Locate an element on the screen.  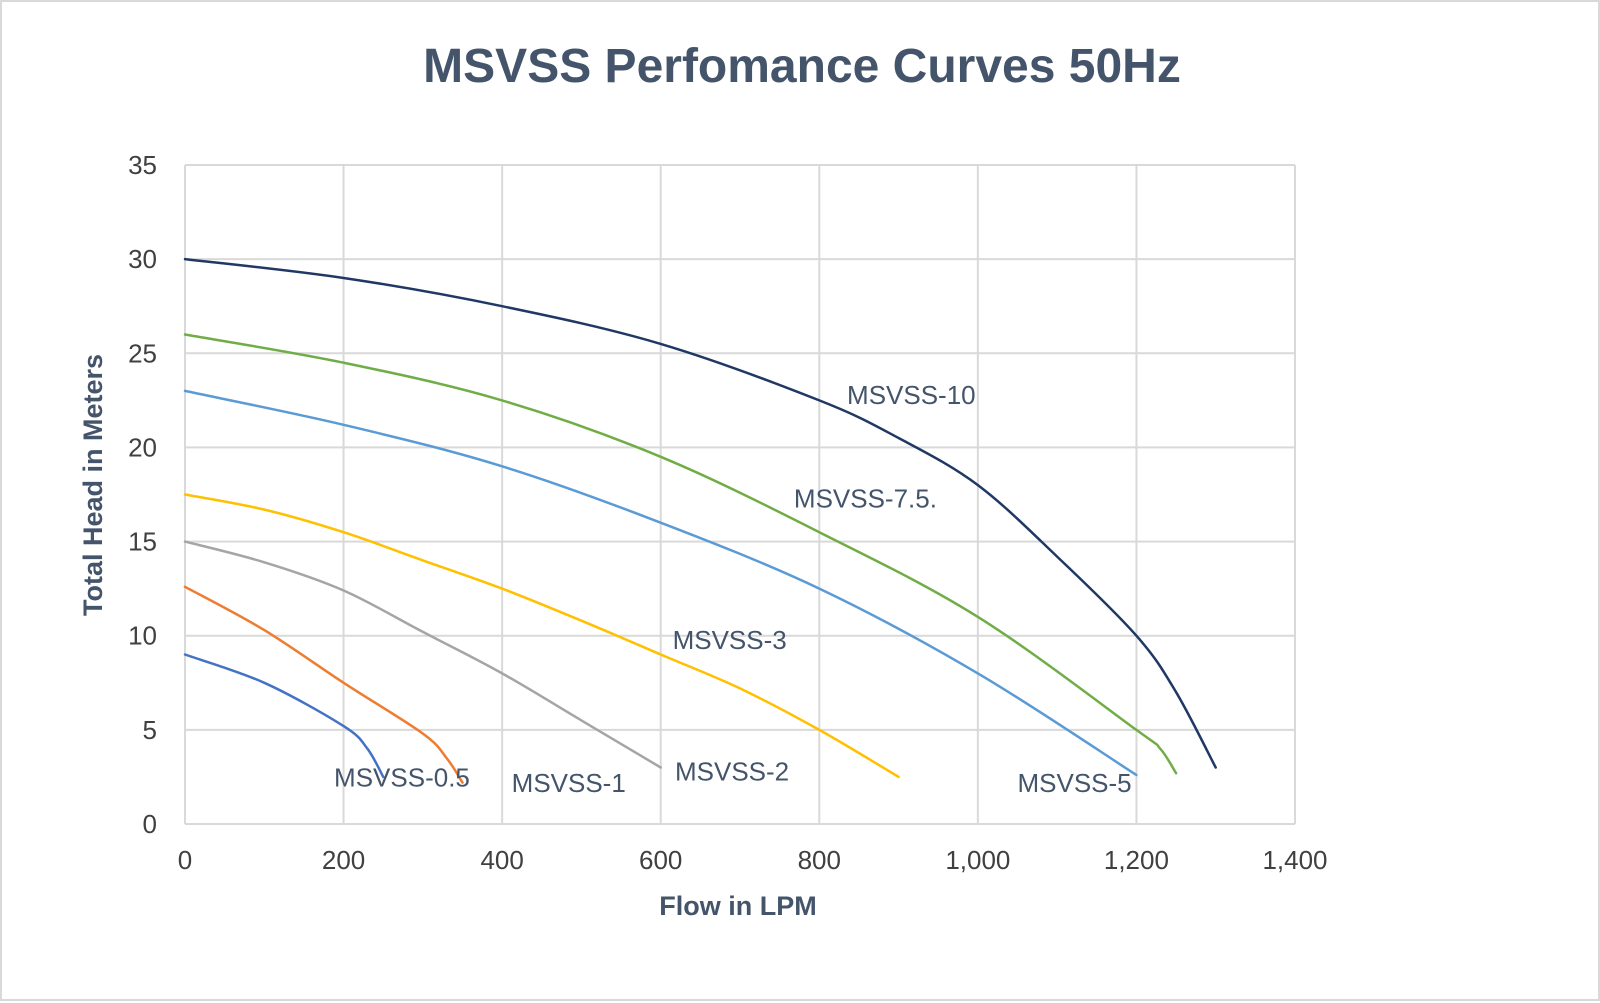
y-tick-label: 5 is located at coordinates (150, 730).